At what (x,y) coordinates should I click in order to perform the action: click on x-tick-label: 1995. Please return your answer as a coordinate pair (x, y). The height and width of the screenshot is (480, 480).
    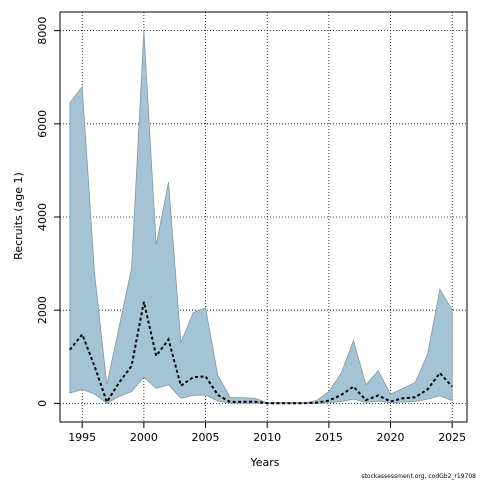
    Looking at the image, I should click on (82, 437).